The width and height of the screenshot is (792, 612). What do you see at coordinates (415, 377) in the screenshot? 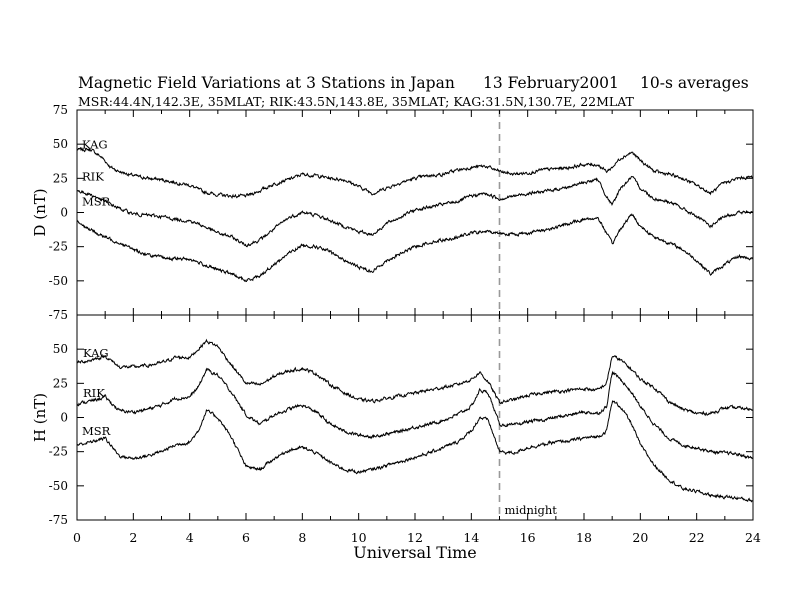
I see `bottom-panel-series-kag` at bounding box center [415, 377].